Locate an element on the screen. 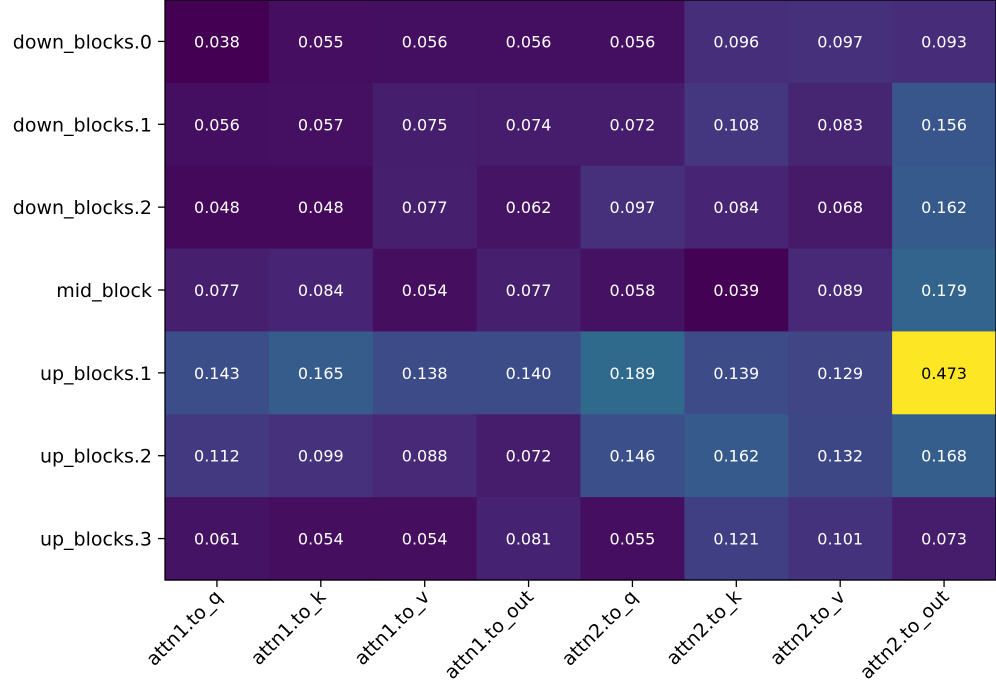 The height and width of the screenshot is (695, 996). cell-value-label: 0.068 is located at coordinates (840, 207).